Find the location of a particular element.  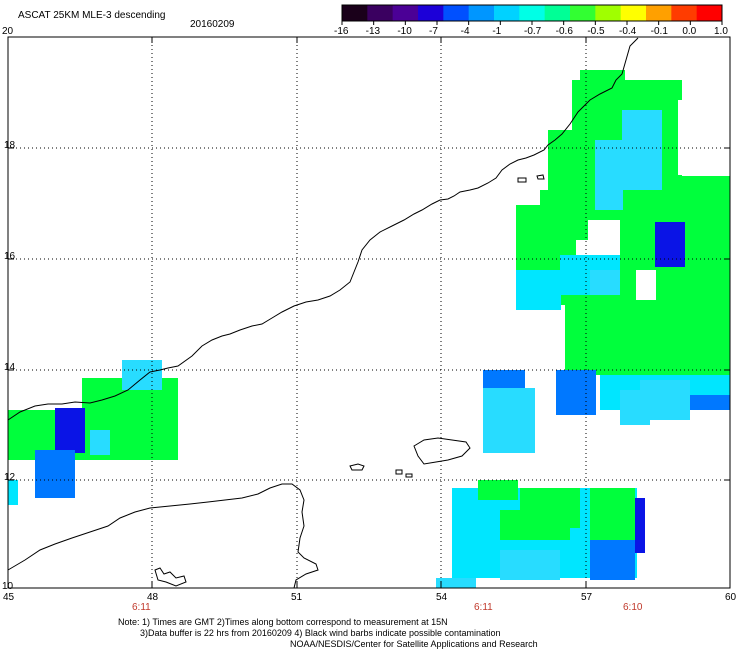

colorbar-label: 1.0 is located at coordinates (721, 31).